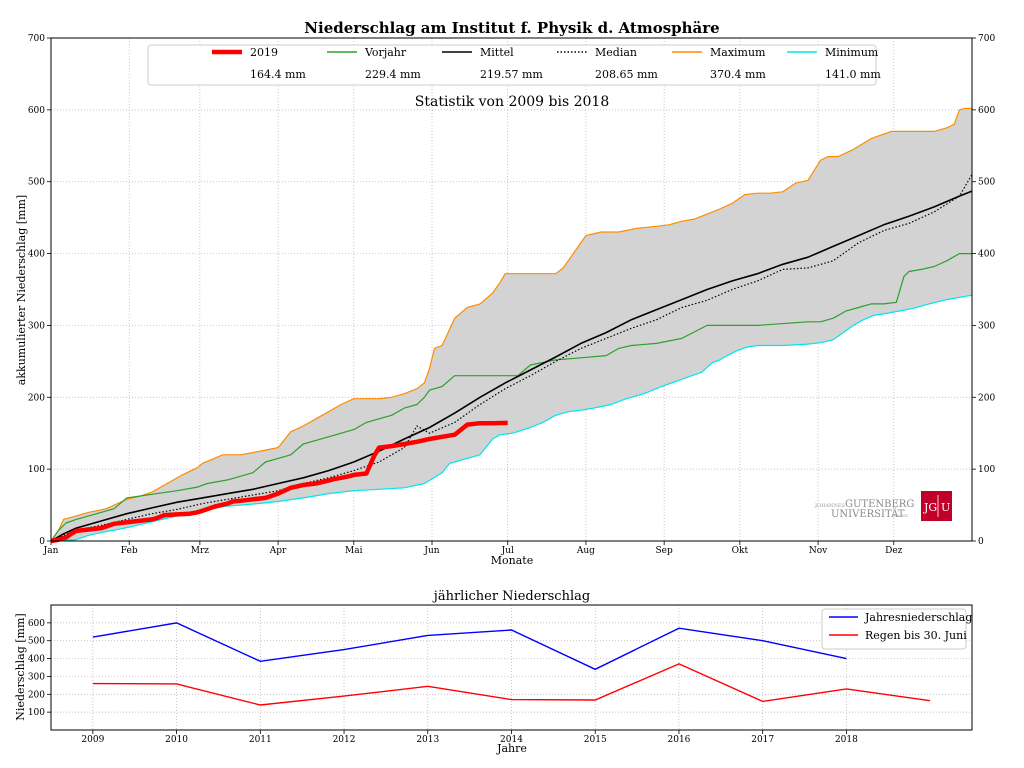 The width and height of the screenshot is (1024, 768). Describe the element at coordinates (497, 52) in the screenshot. I see `legend-label-mittel: Mittel` at that location.